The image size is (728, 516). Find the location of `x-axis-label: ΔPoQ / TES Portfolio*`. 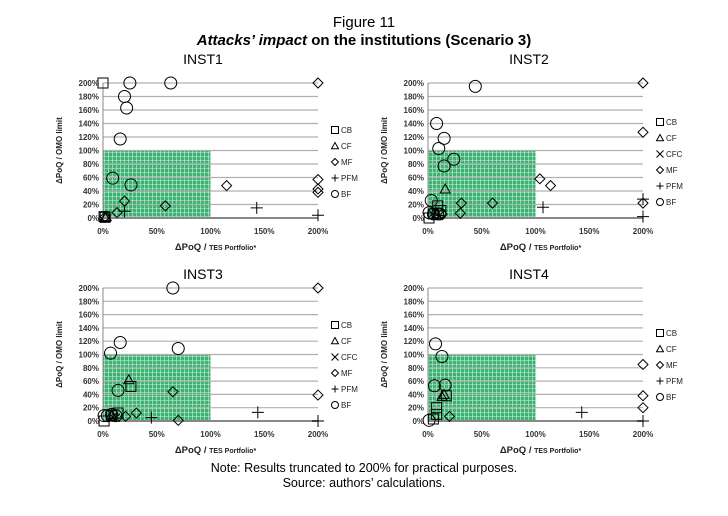

x-axis-label: ΔPoQ / TES Portfolio* is located at coordinates (216, 450).